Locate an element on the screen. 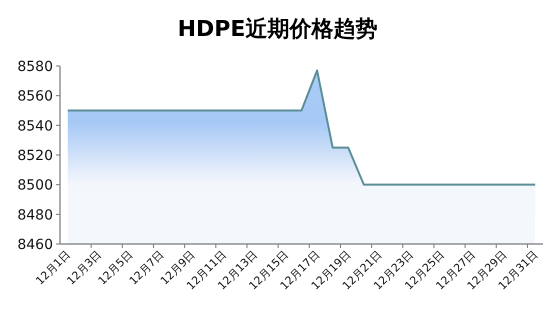 This screenshot has height=316, width=555. y-tick-label: 8520 is located at coordinates (35, 156).